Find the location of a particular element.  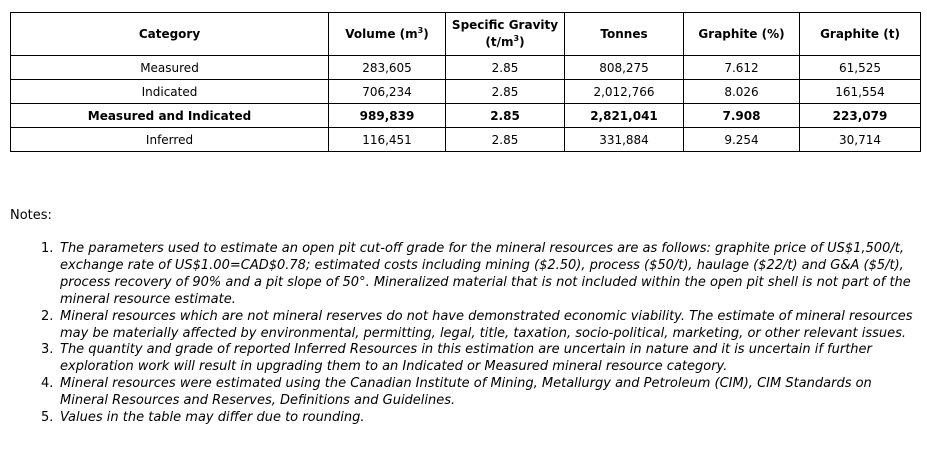

cell-graphite-t: 223,079 is located at coordinates (860, 115).